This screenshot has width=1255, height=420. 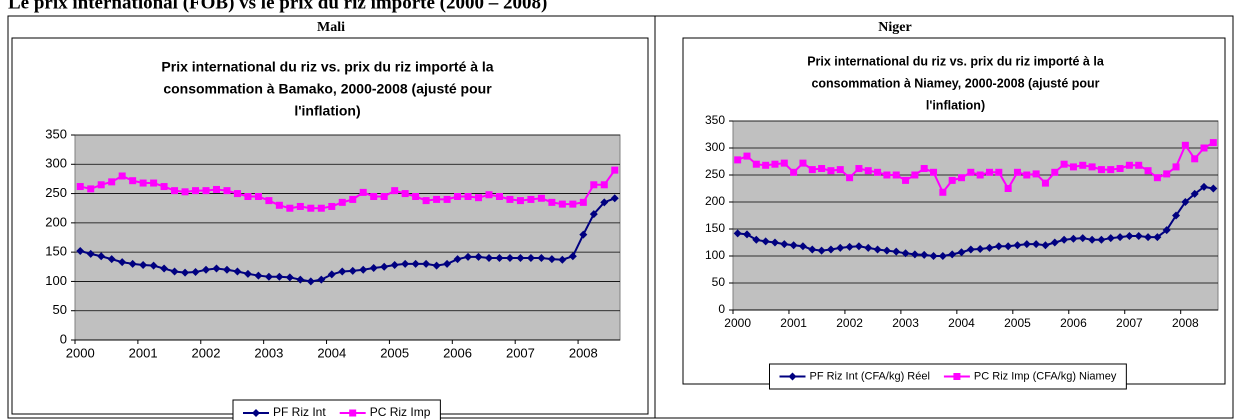 I want to click on y-tick-label: 50, so click(x=719, y=282).